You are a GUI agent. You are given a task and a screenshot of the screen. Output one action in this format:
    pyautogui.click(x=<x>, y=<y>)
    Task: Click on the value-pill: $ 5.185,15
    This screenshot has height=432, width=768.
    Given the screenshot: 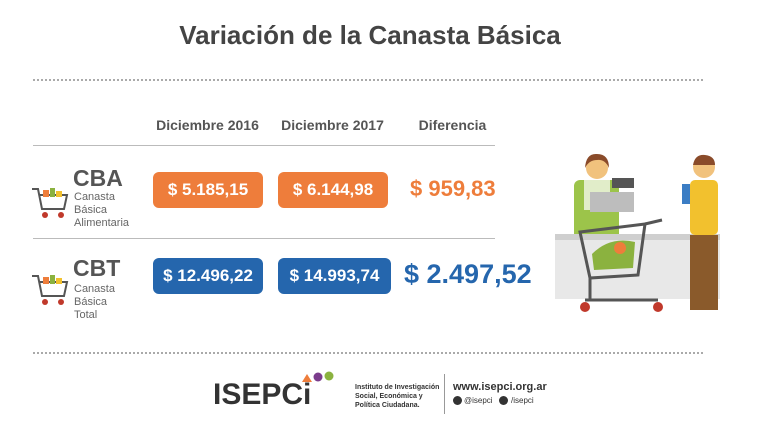 What is the action you would take?
    pyautogui.click(x=208, y=190)
    